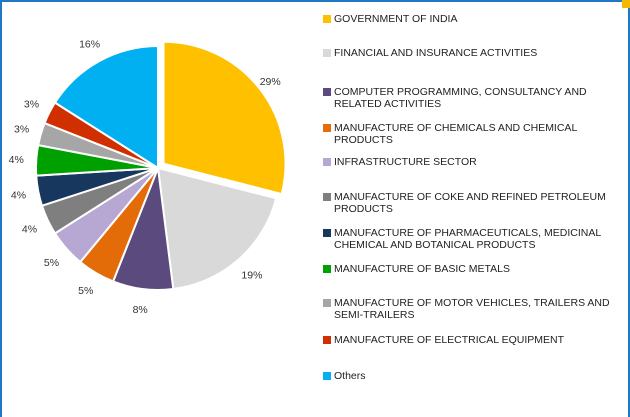 The height and width of the screenshot is (417, 630). Describe the element at coordinates (405, 162) in the screenshot. I see `legend-label: INFRASTRUCTURE SECTOR` at that location.